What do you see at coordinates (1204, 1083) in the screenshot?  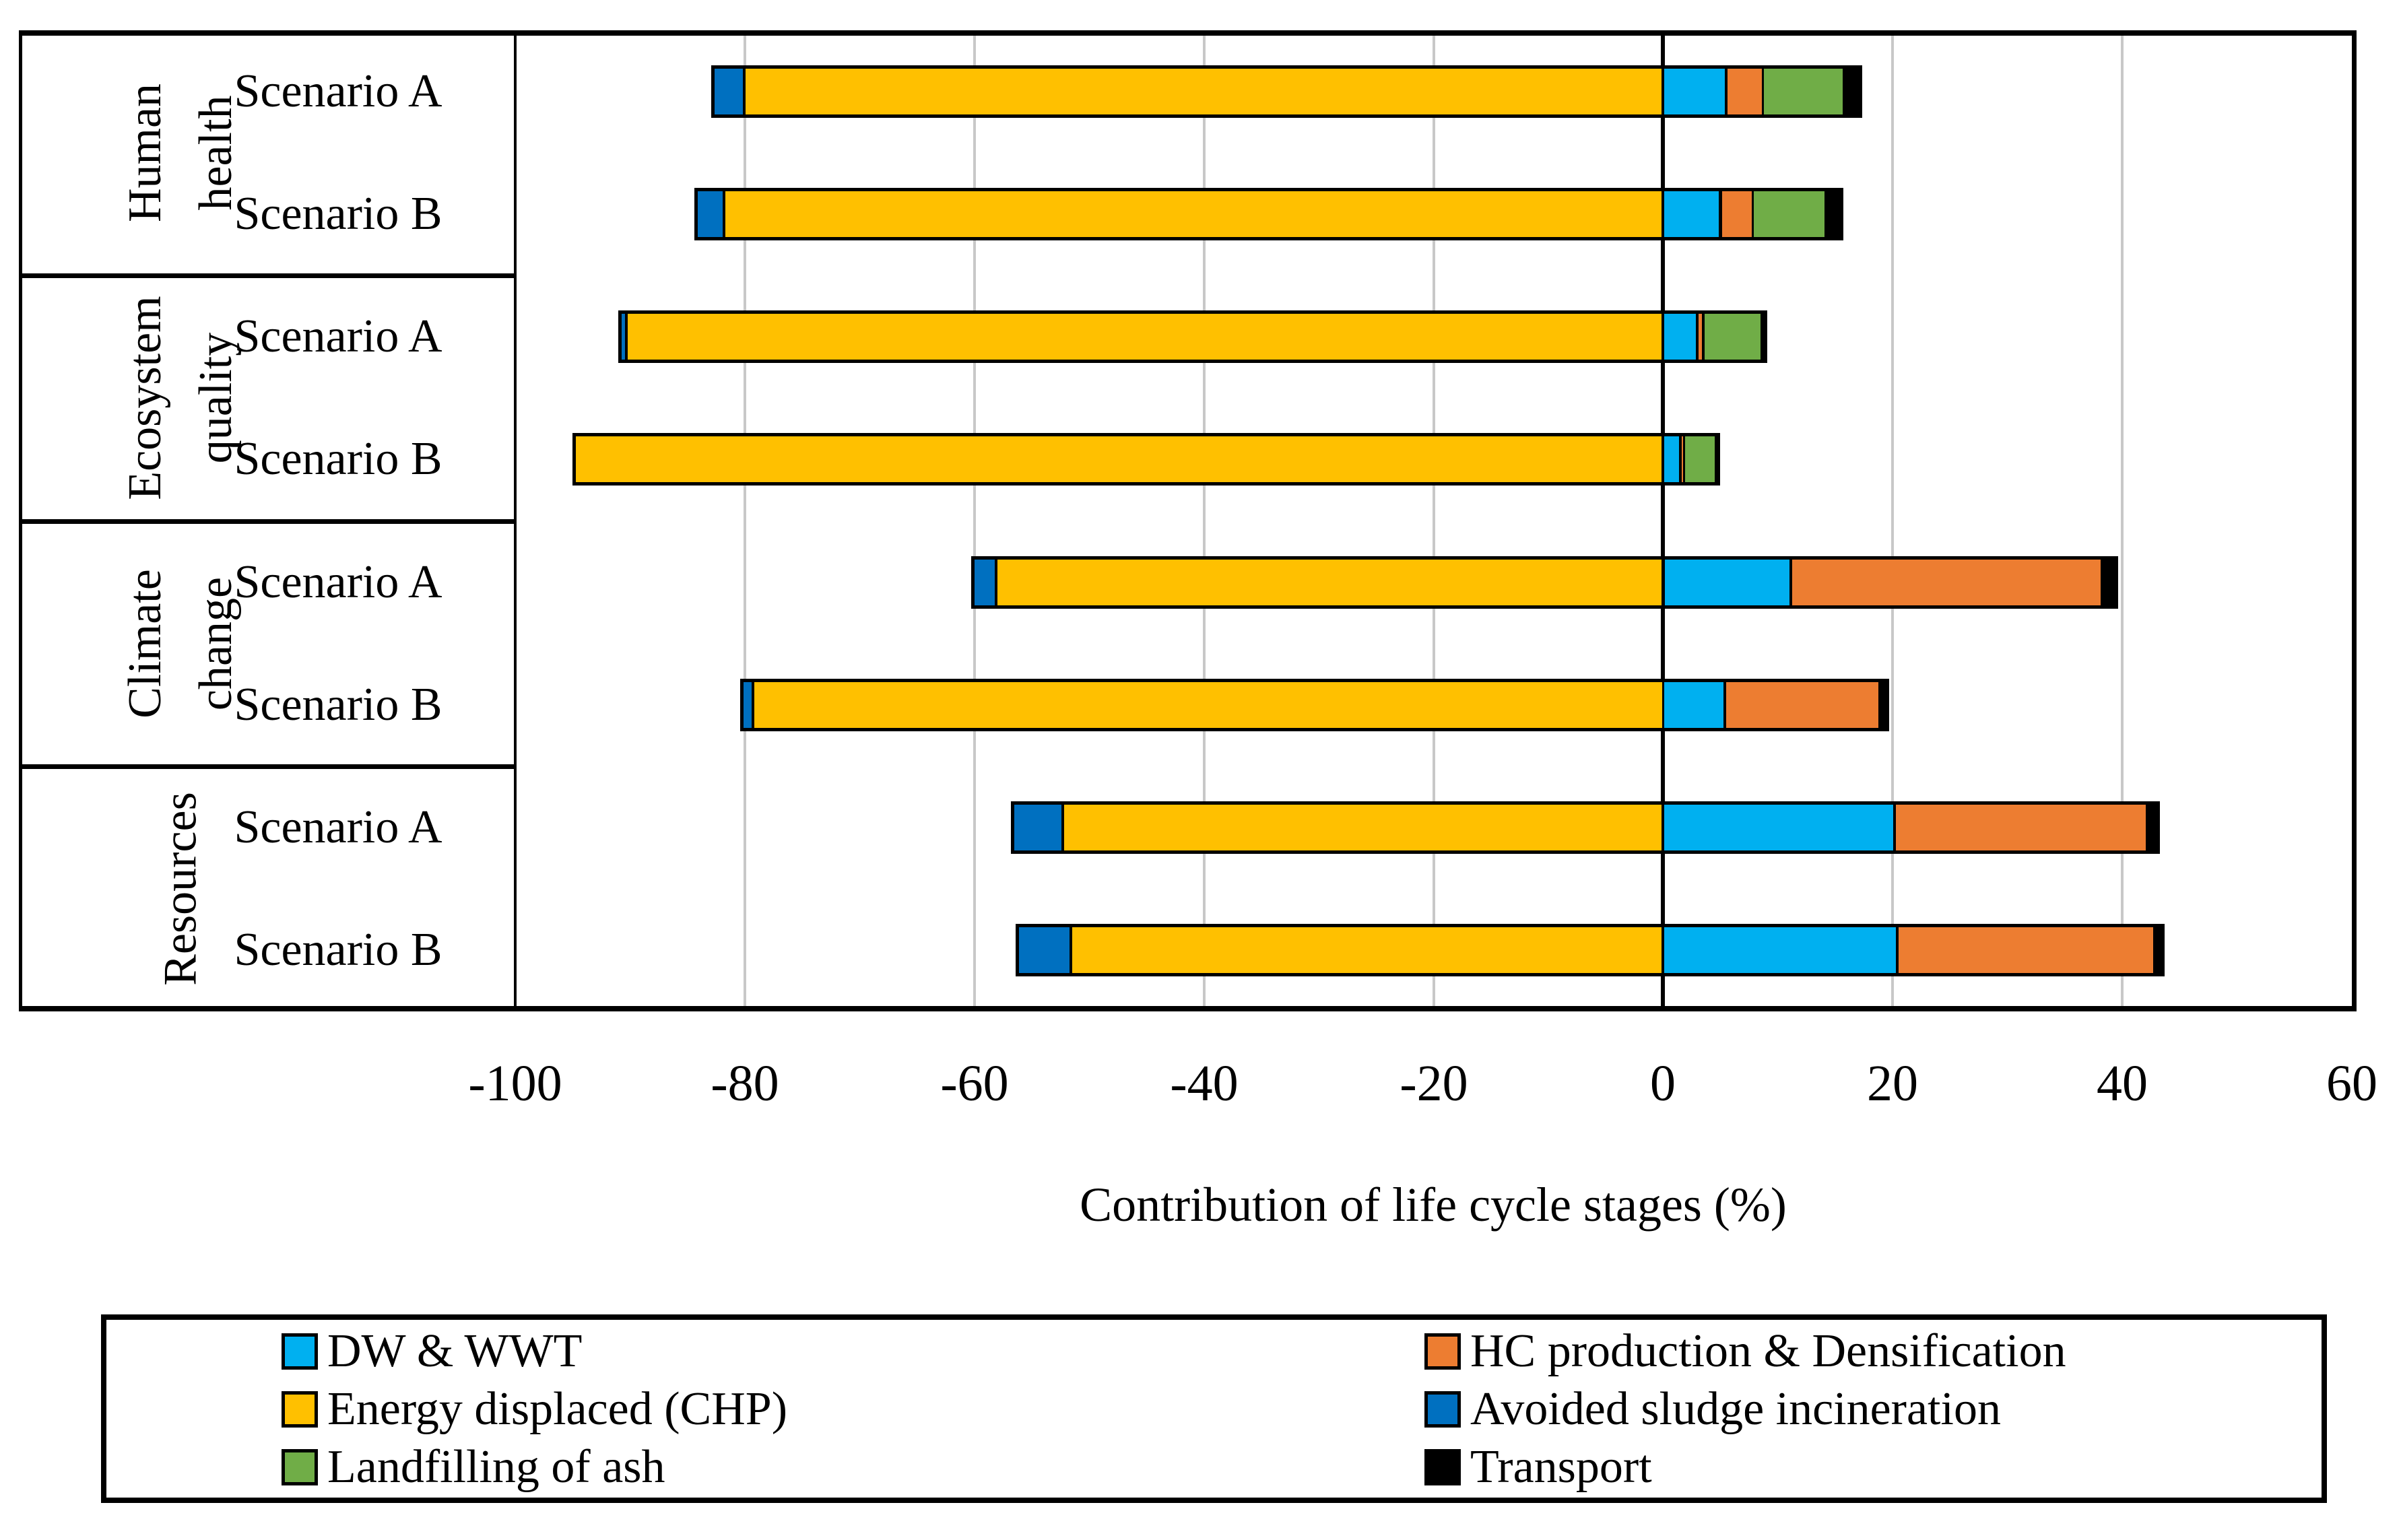 I see `x-tick-label: -40` at bounding box center [1204, 1083].